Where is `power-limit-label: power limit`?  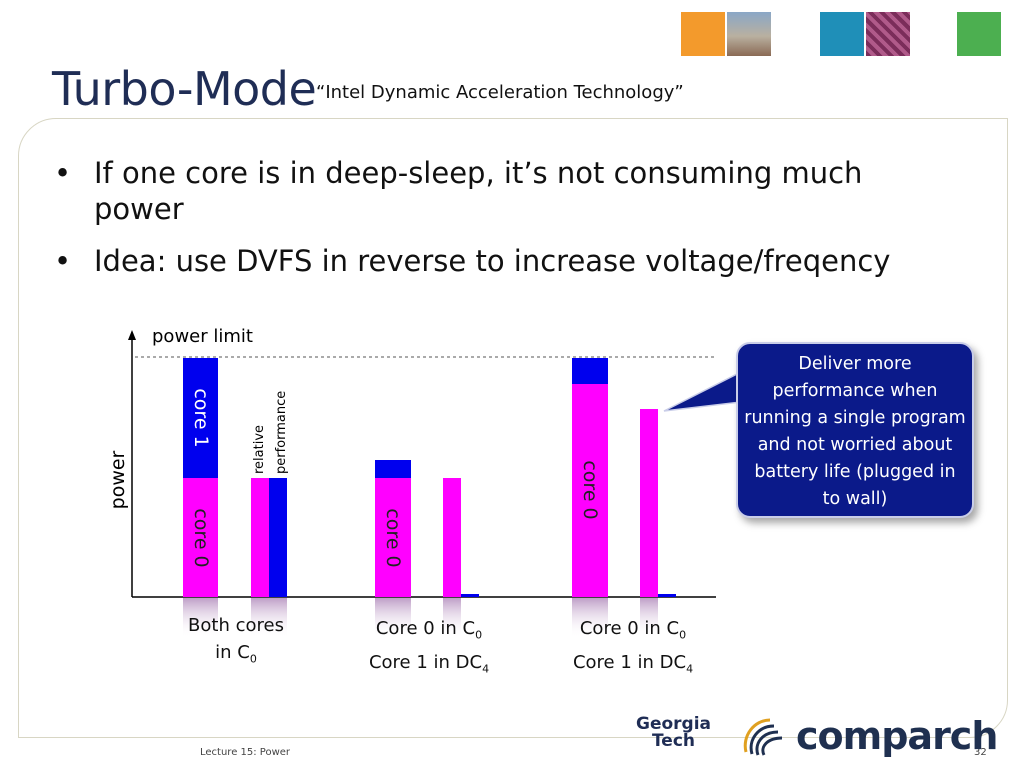
power-limit-label: power limit is located at coordinates (202, 336).